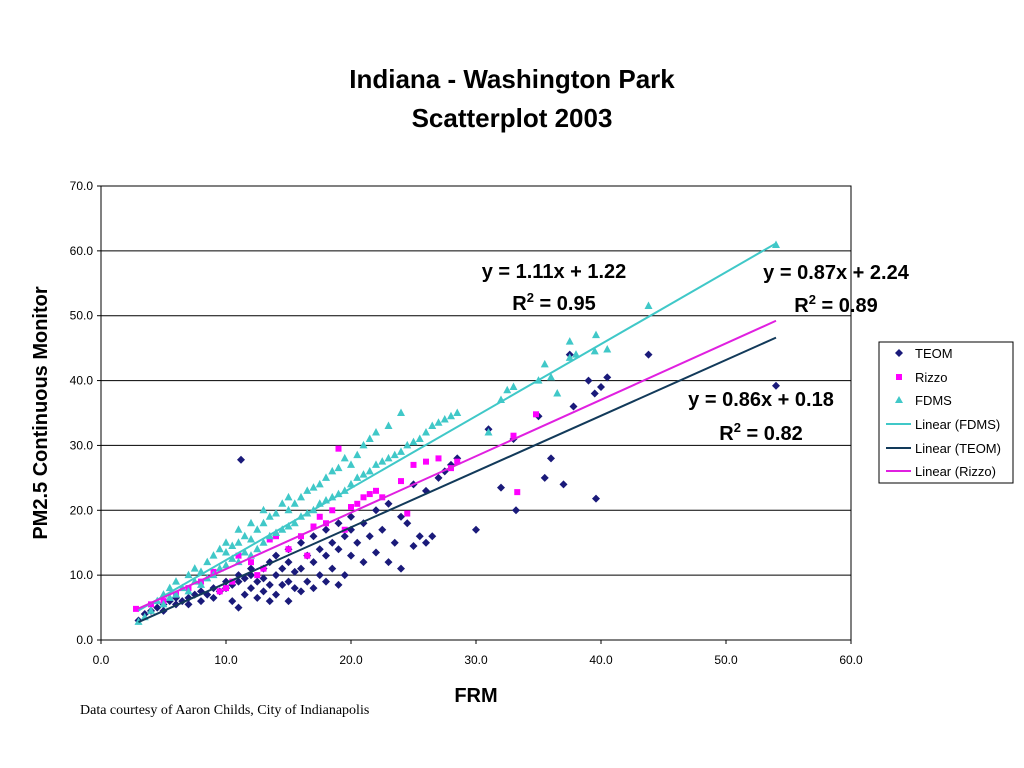 The width and height of the screenshot is (1024, 768). What do you see at coordinates (899, 399) in the screenshot?
I see `legend-fdms-marker` at bounding box center [899, 399].